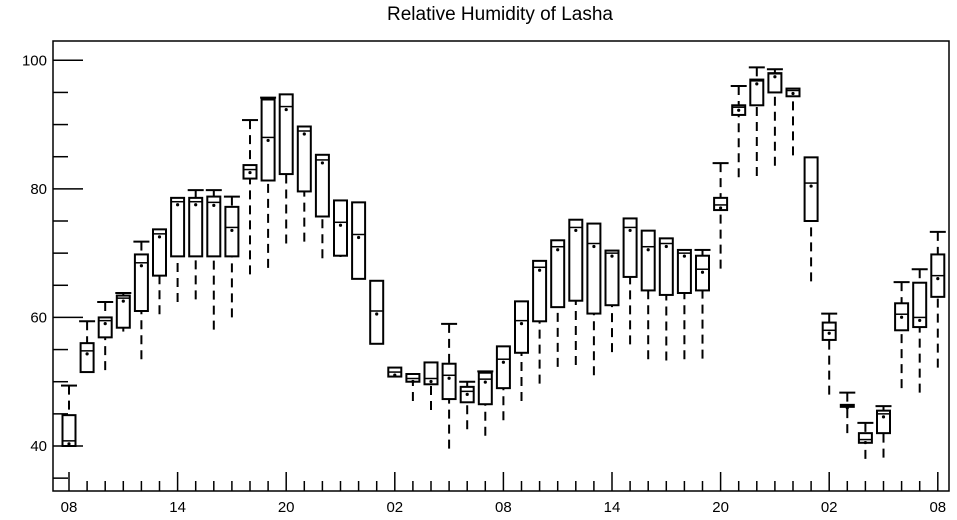  Describe the element at coordinates (34, 60) in the screenshot. I see `y-tick-label: 100` at that location.